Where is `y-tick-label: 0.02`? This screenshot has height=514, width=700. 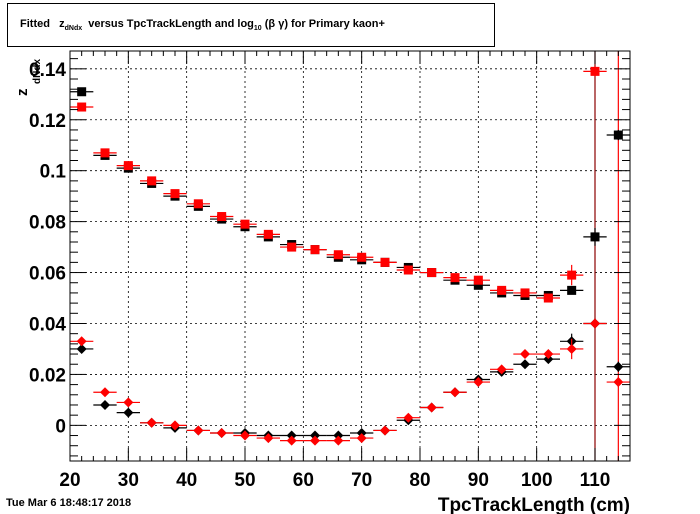 y-tick-label: 0.02 is located at coordinates (47, 375).